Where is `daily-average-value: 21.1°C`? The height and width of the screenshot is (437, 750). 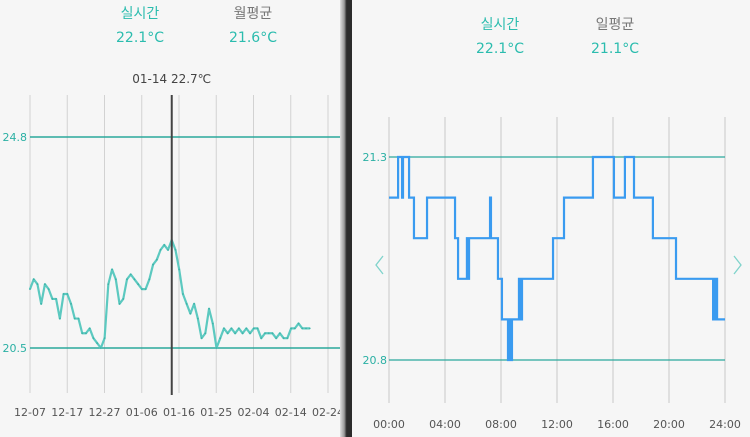 daily-average-value: 21.1°C is located at coordinates (615, 49).